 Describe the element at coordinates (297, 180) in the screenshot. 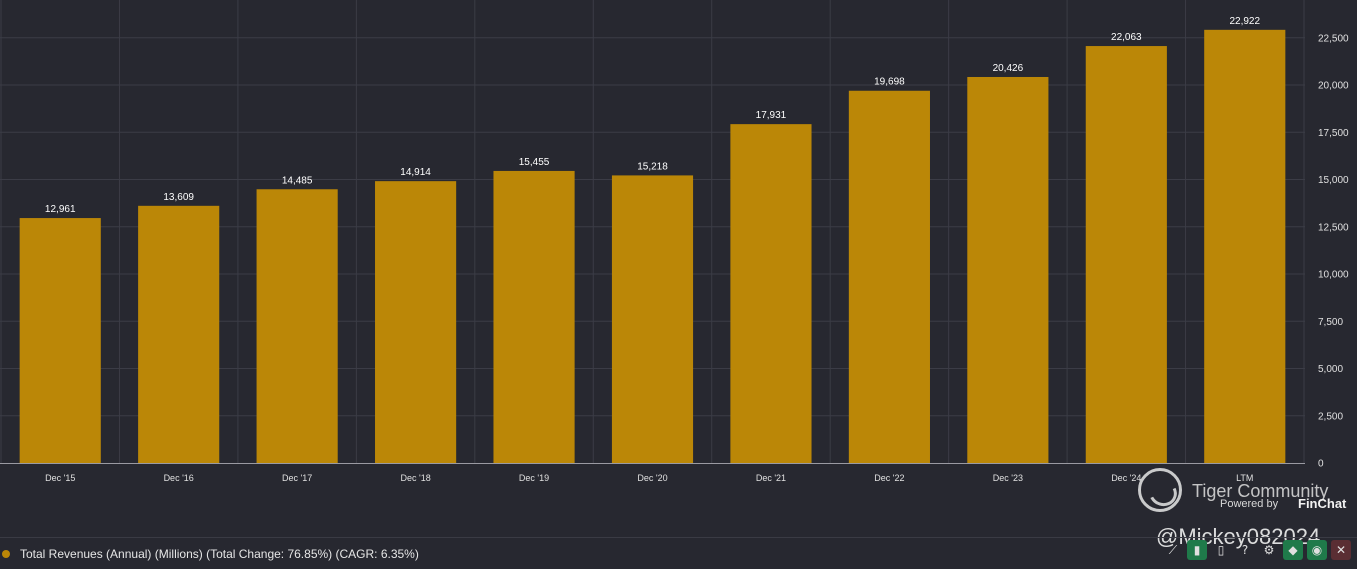

I see `data-label: 14,485` at that location.